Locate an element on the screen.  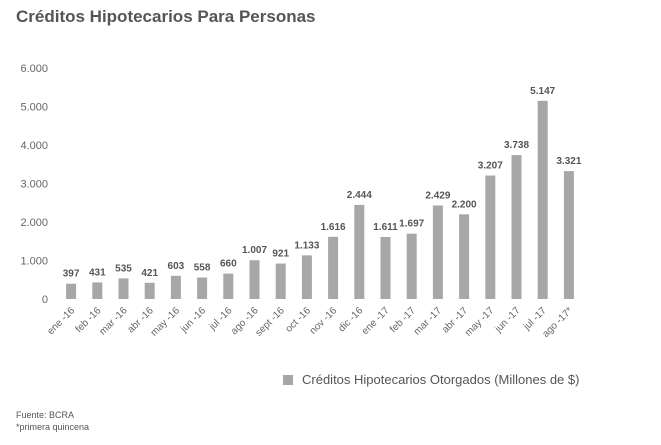
bar-value-label: 1.133 is located at coordinates (306, 245).